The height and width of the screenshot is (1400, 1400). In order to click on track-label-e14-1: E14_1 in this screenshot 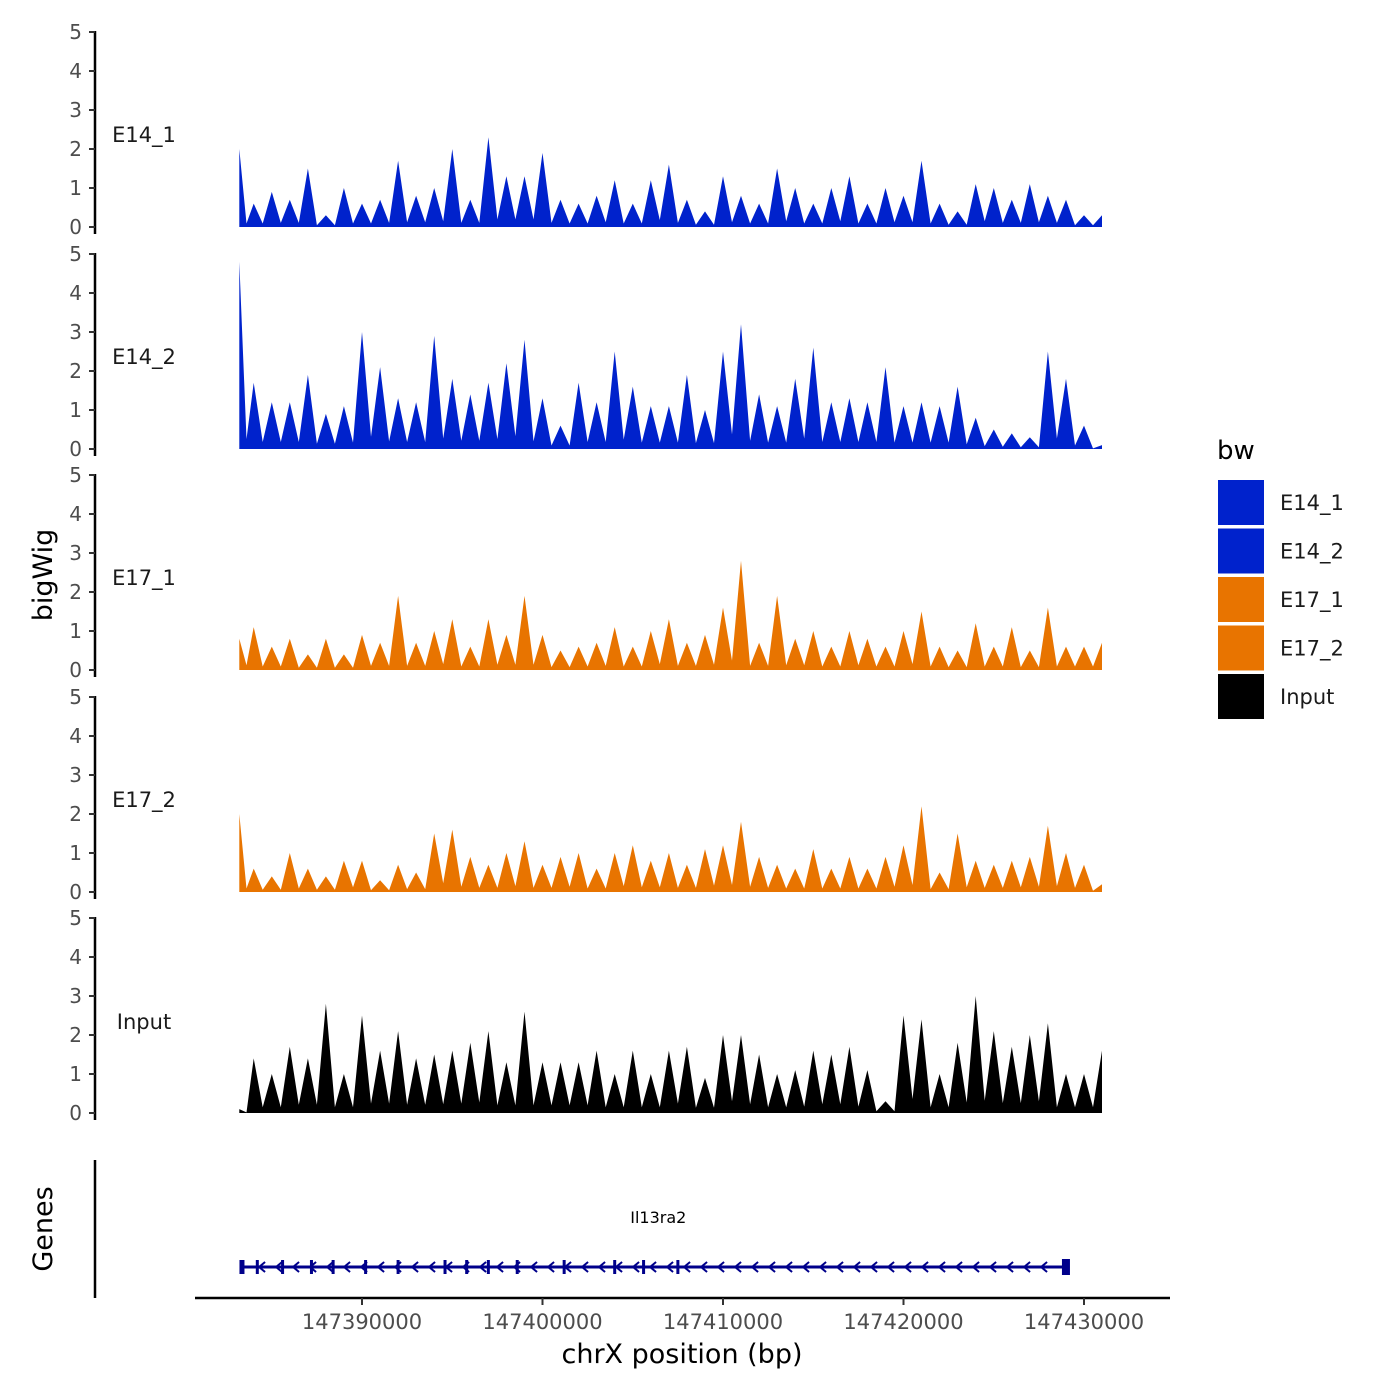, I will do `click(144, 135)`.